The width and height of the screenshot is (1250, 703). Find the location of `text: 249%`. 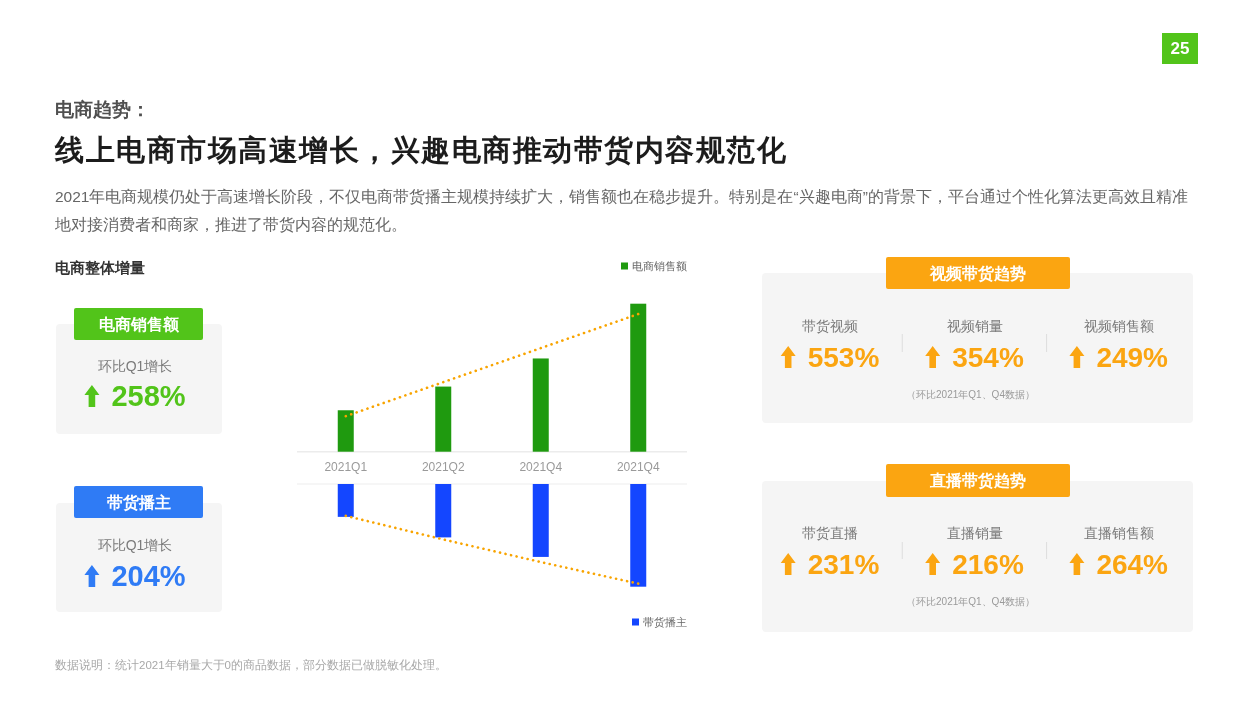

text: 249% is located at coordinates (1132, 357).